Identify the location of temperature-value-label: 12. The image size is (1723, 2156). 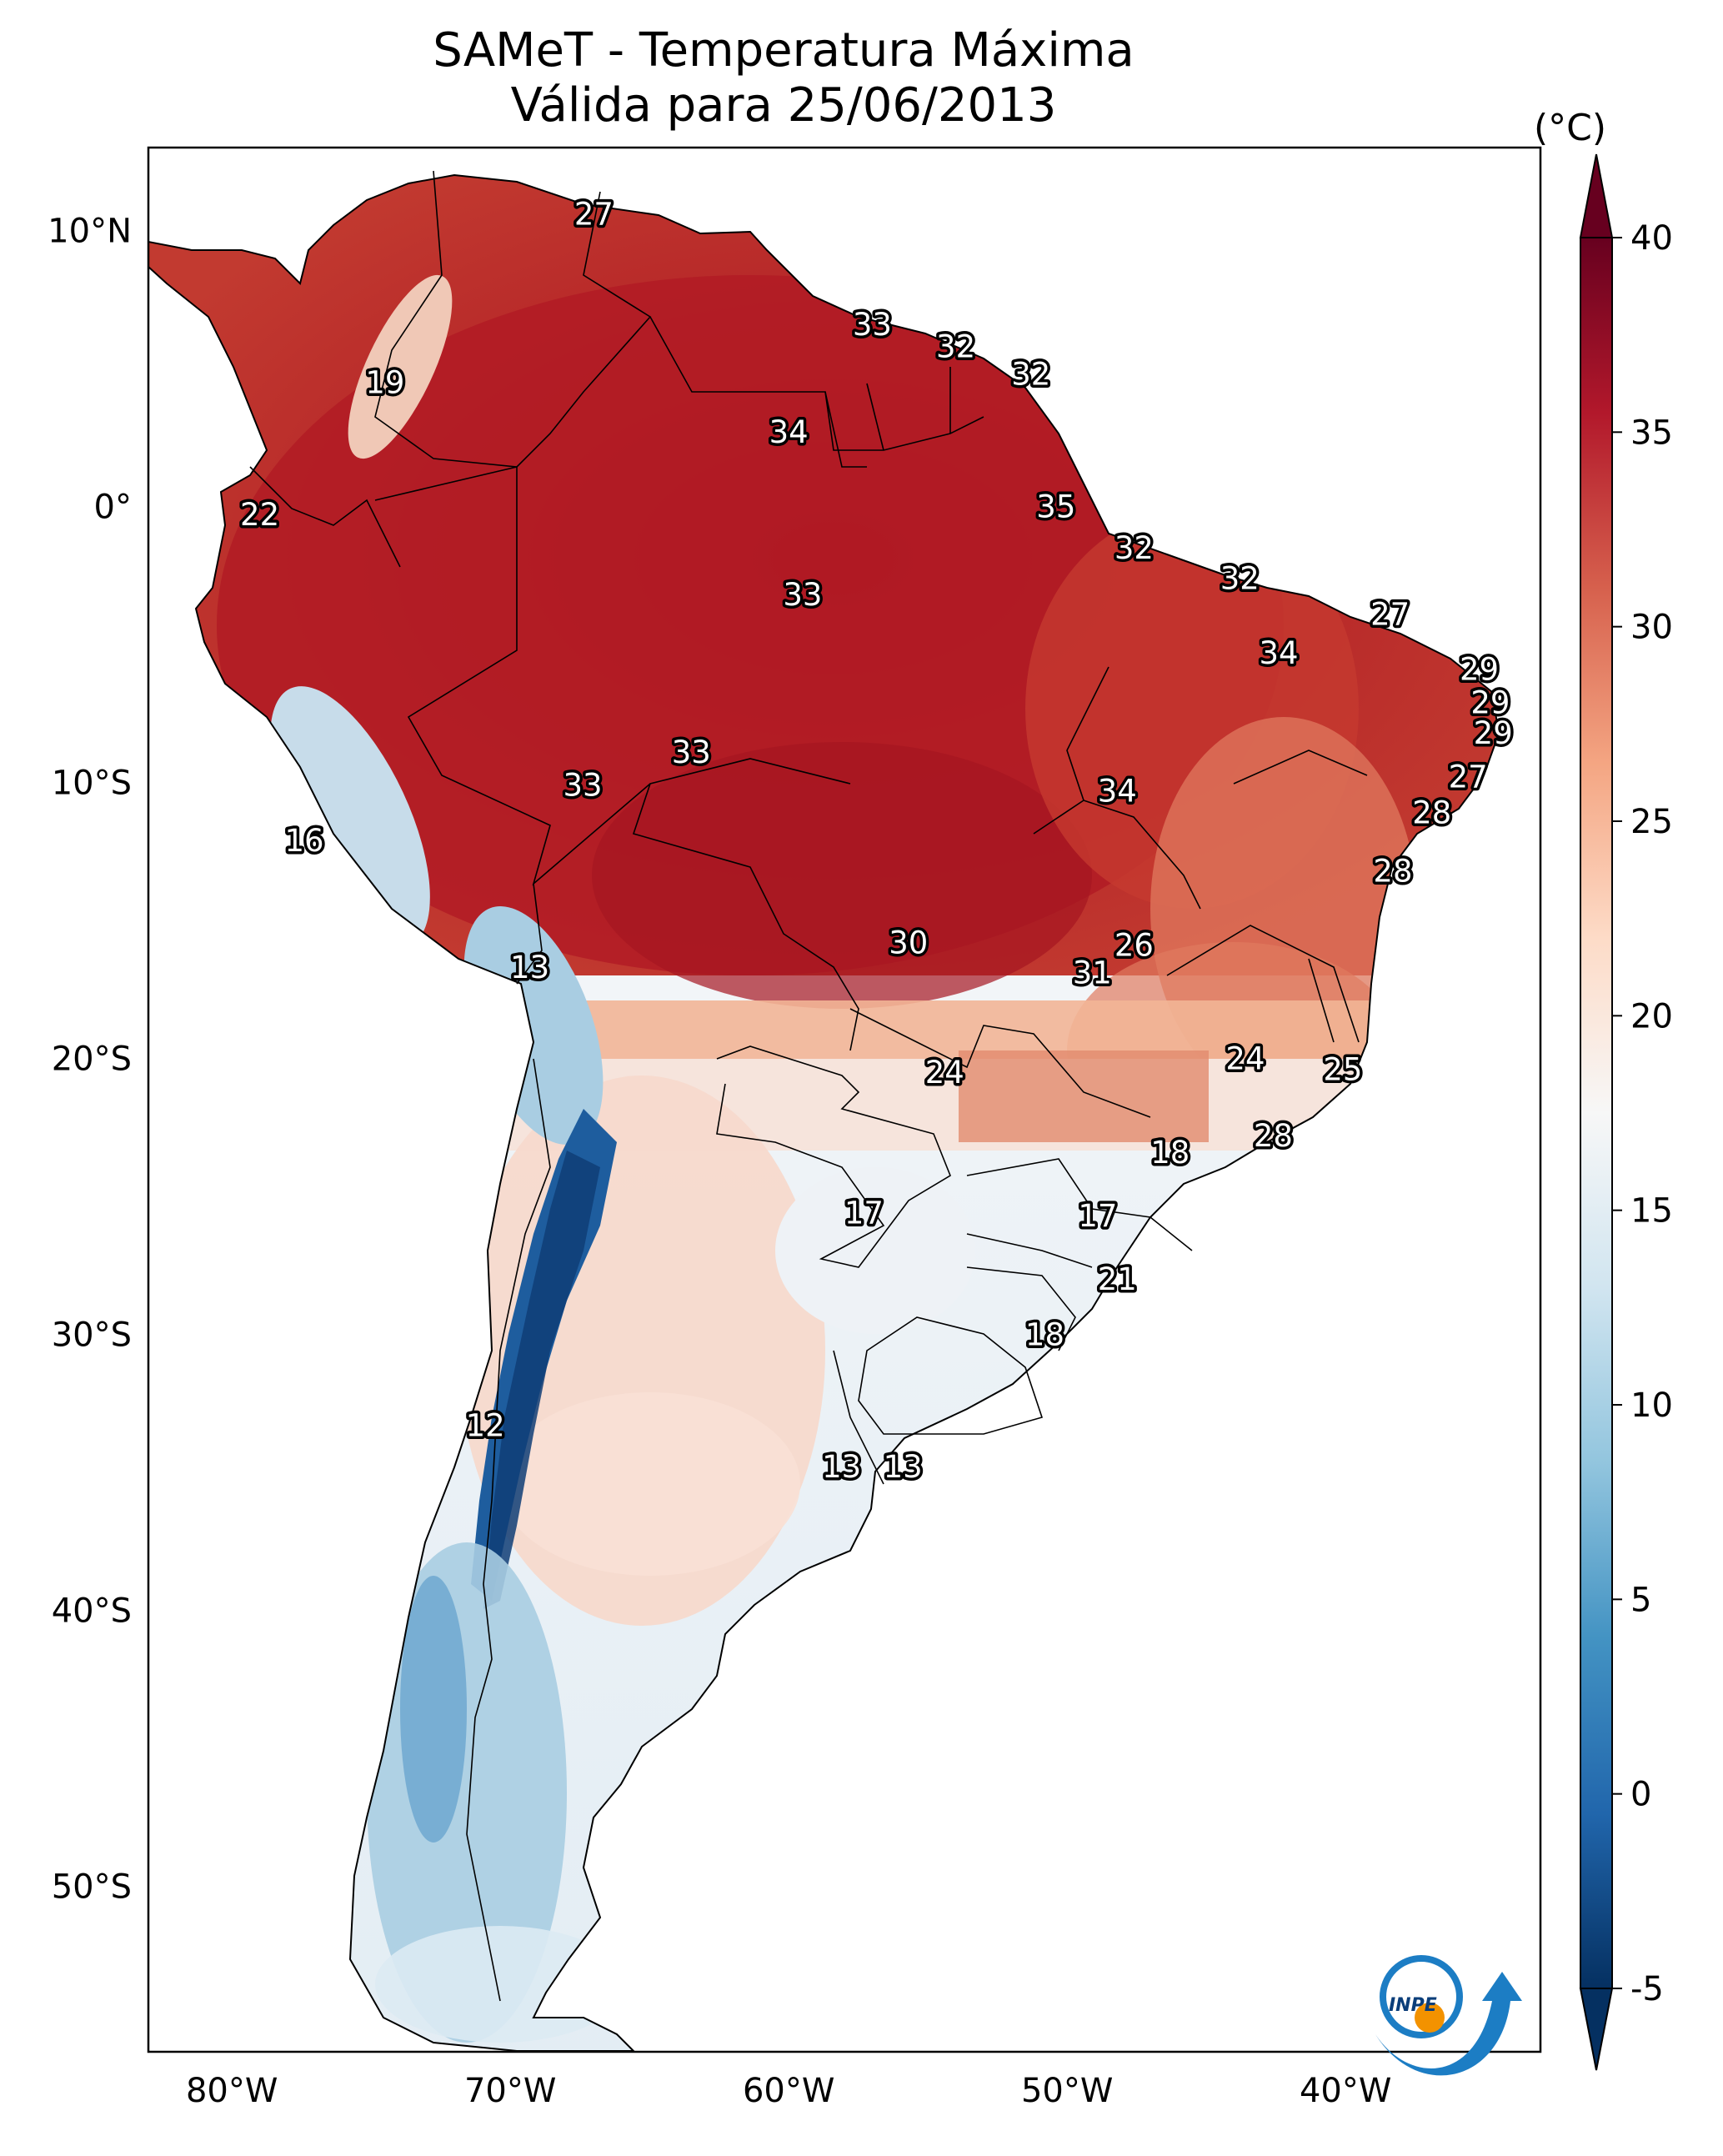
(486, 1426).